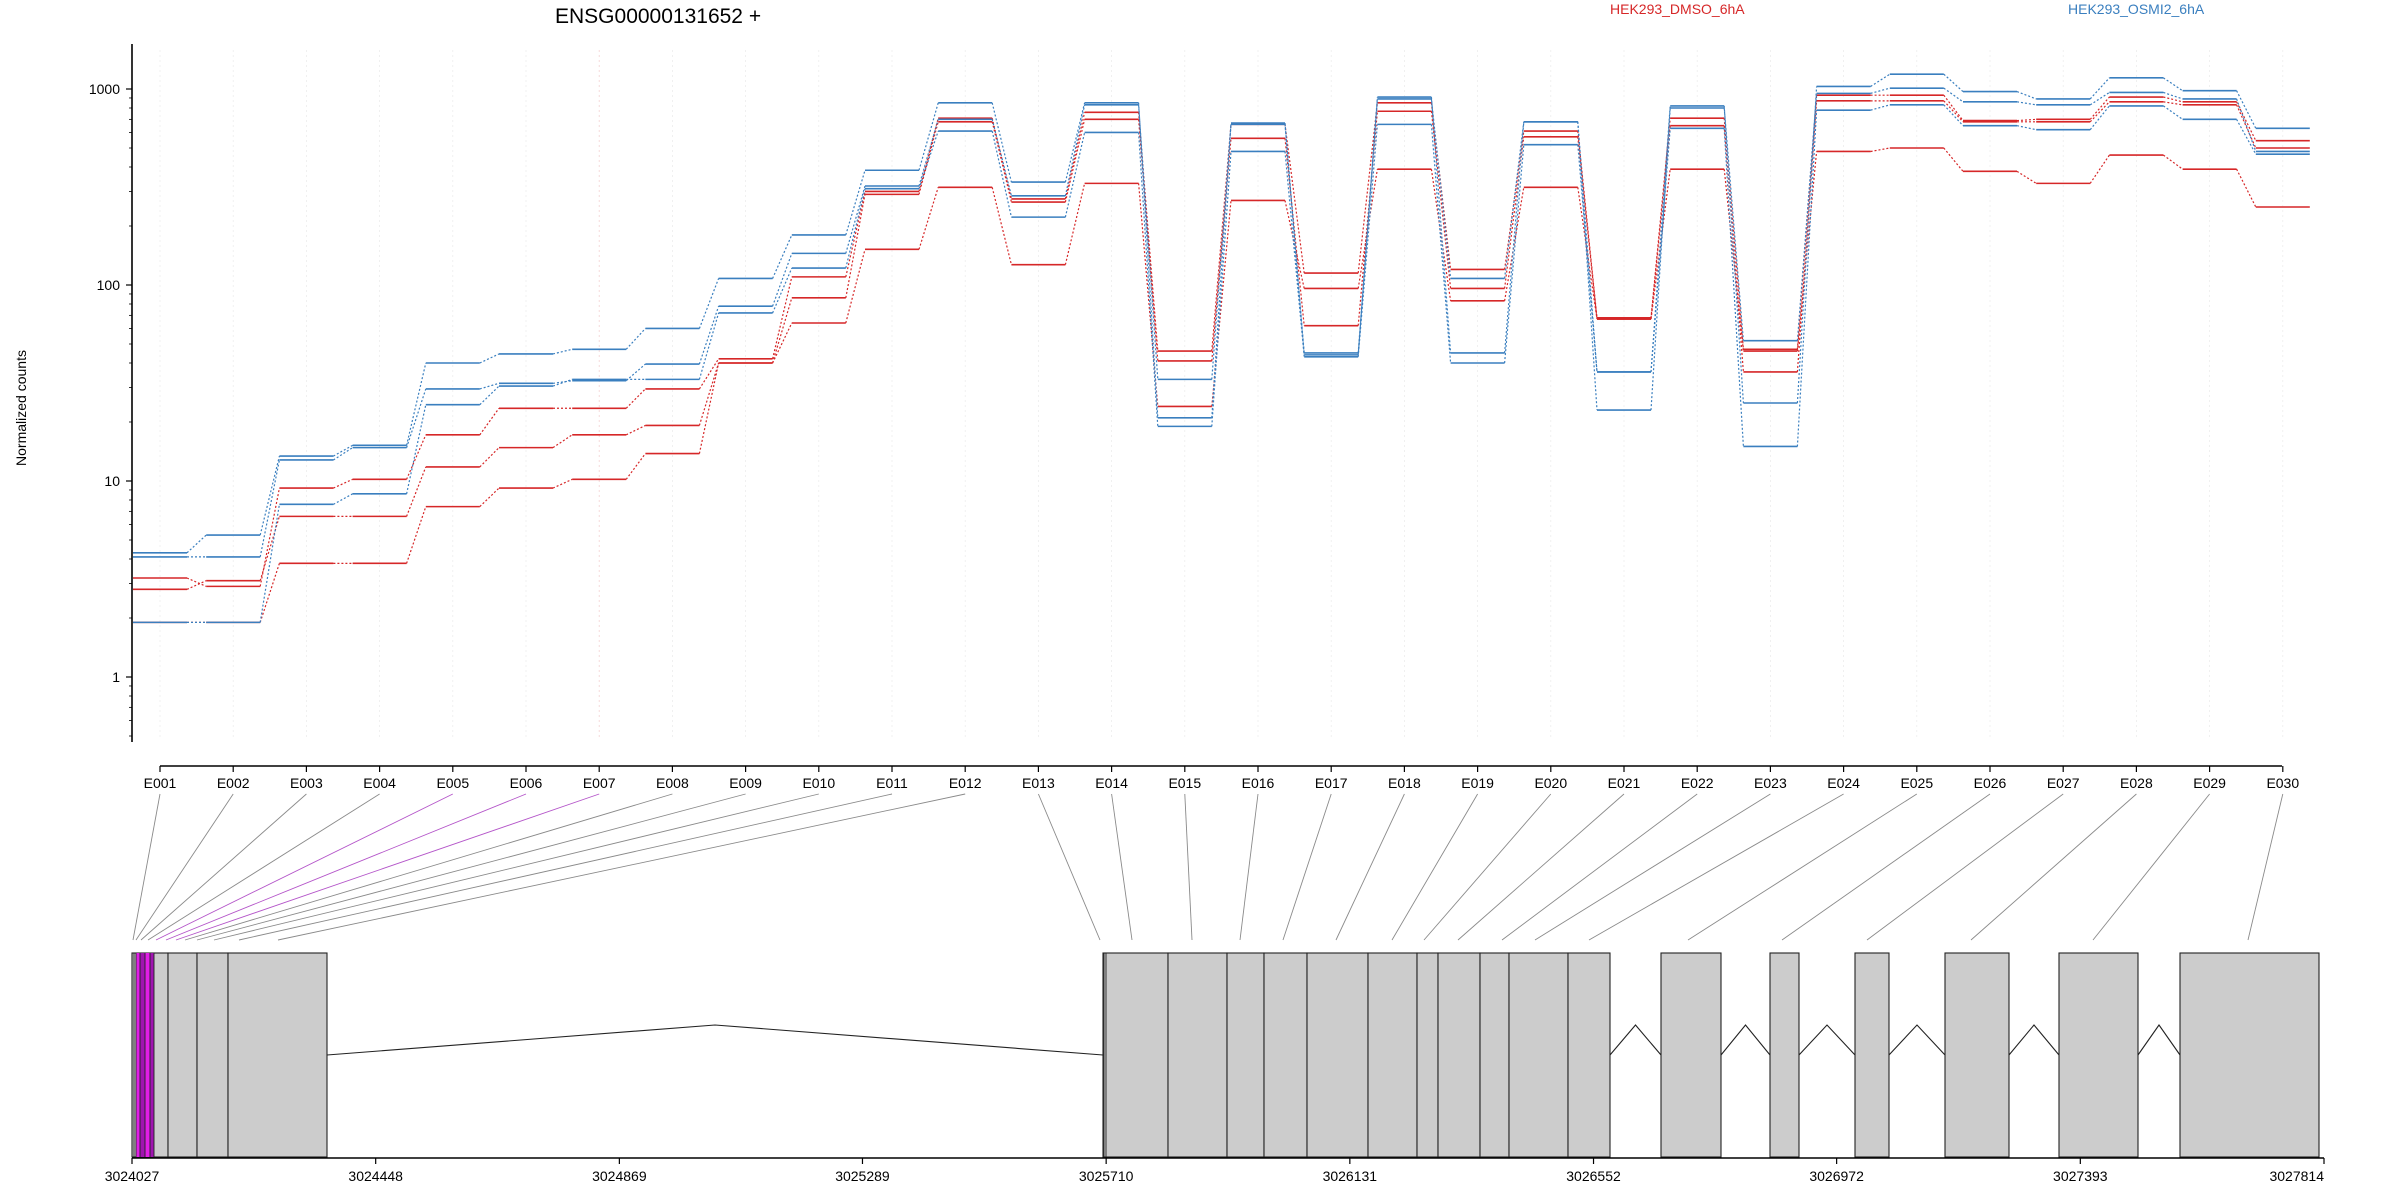  I want to click on y-tick-label: 10, so click(112, 481).